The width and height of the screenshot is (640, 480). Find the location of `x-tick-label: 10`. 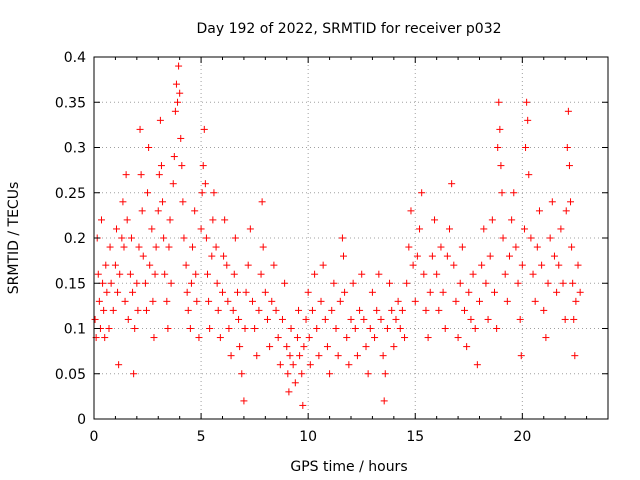

x-tick-label: 10 is located at coordinates (308, 437).